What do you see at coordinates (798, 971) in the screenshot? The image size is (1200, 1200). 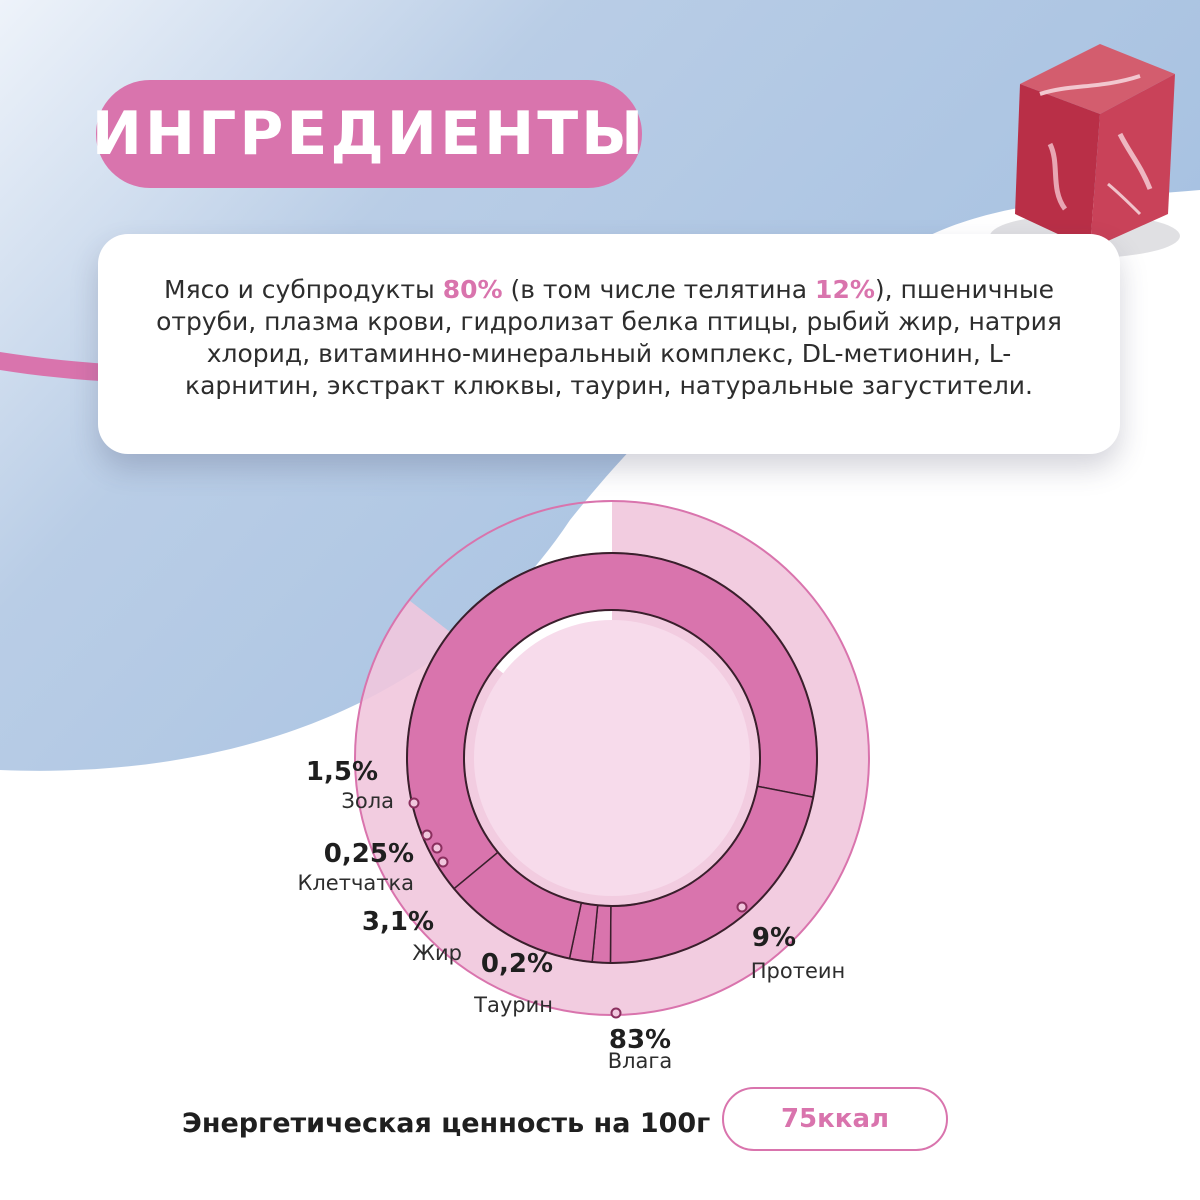 I see `category-label-protein: Протеин` at bounding box center [798, 971].